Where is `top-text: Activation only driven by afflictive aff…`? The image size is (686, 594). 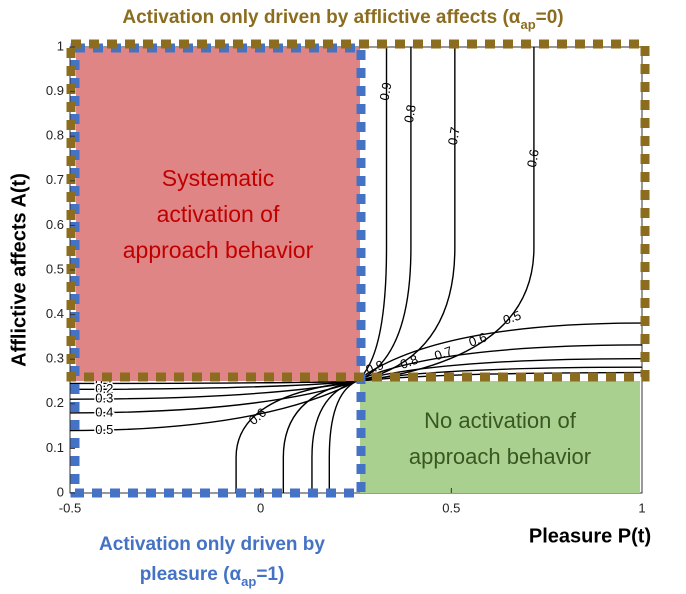
top-text: Activation only driven by afflictive aff… is located at coordinates (321, 17).